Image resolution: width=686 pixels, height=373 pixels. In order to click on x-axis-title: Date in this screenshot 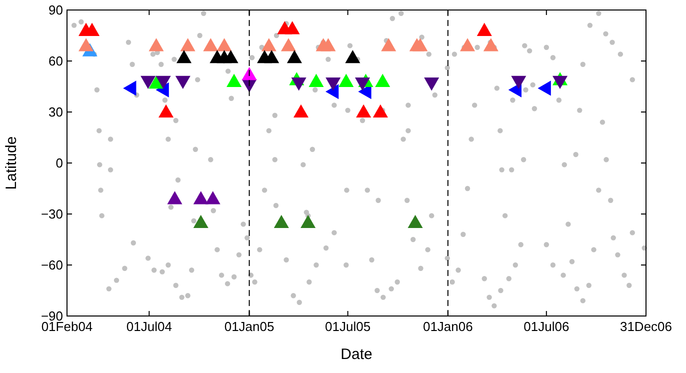, I will do `click(356, 354)`.